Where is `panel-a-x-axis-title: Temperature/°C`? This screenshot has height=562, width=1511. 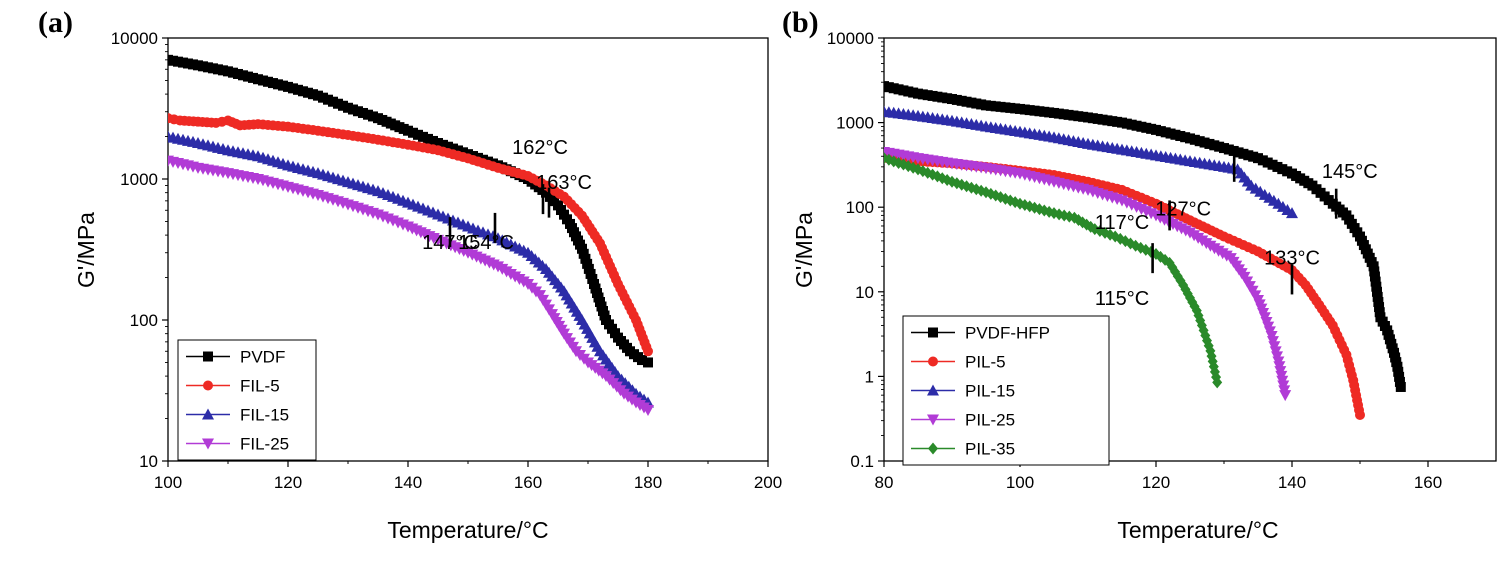
panel-a-x-axis-title: Temperature/°C is located at coordinates (467, 530).